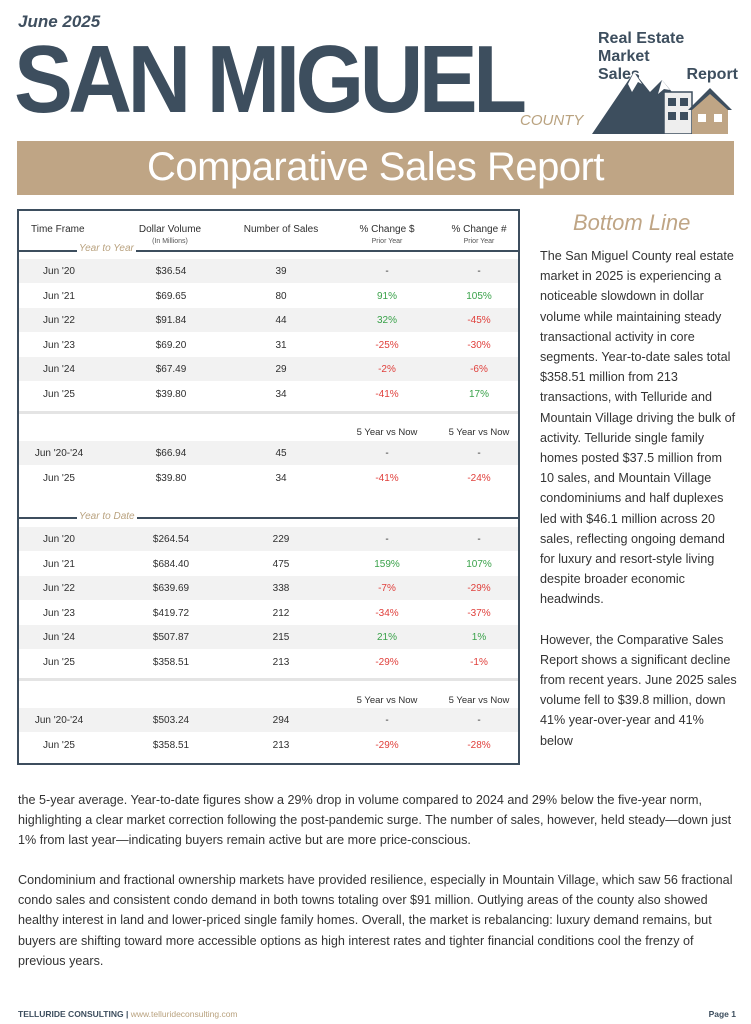 This screenshot has width=751, height=1024. I want to click on pct-change-number-cell: -28%, so click(479, 745).